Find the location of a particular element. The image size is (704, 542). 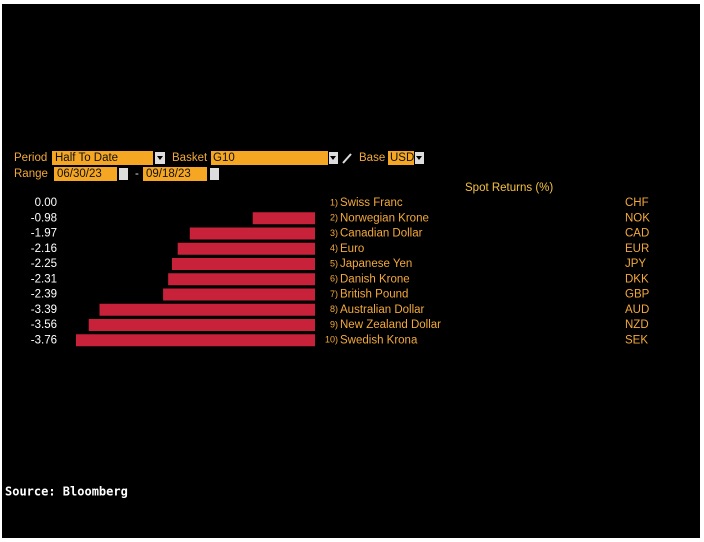

edit-icon is located at coordinates (347, 158).